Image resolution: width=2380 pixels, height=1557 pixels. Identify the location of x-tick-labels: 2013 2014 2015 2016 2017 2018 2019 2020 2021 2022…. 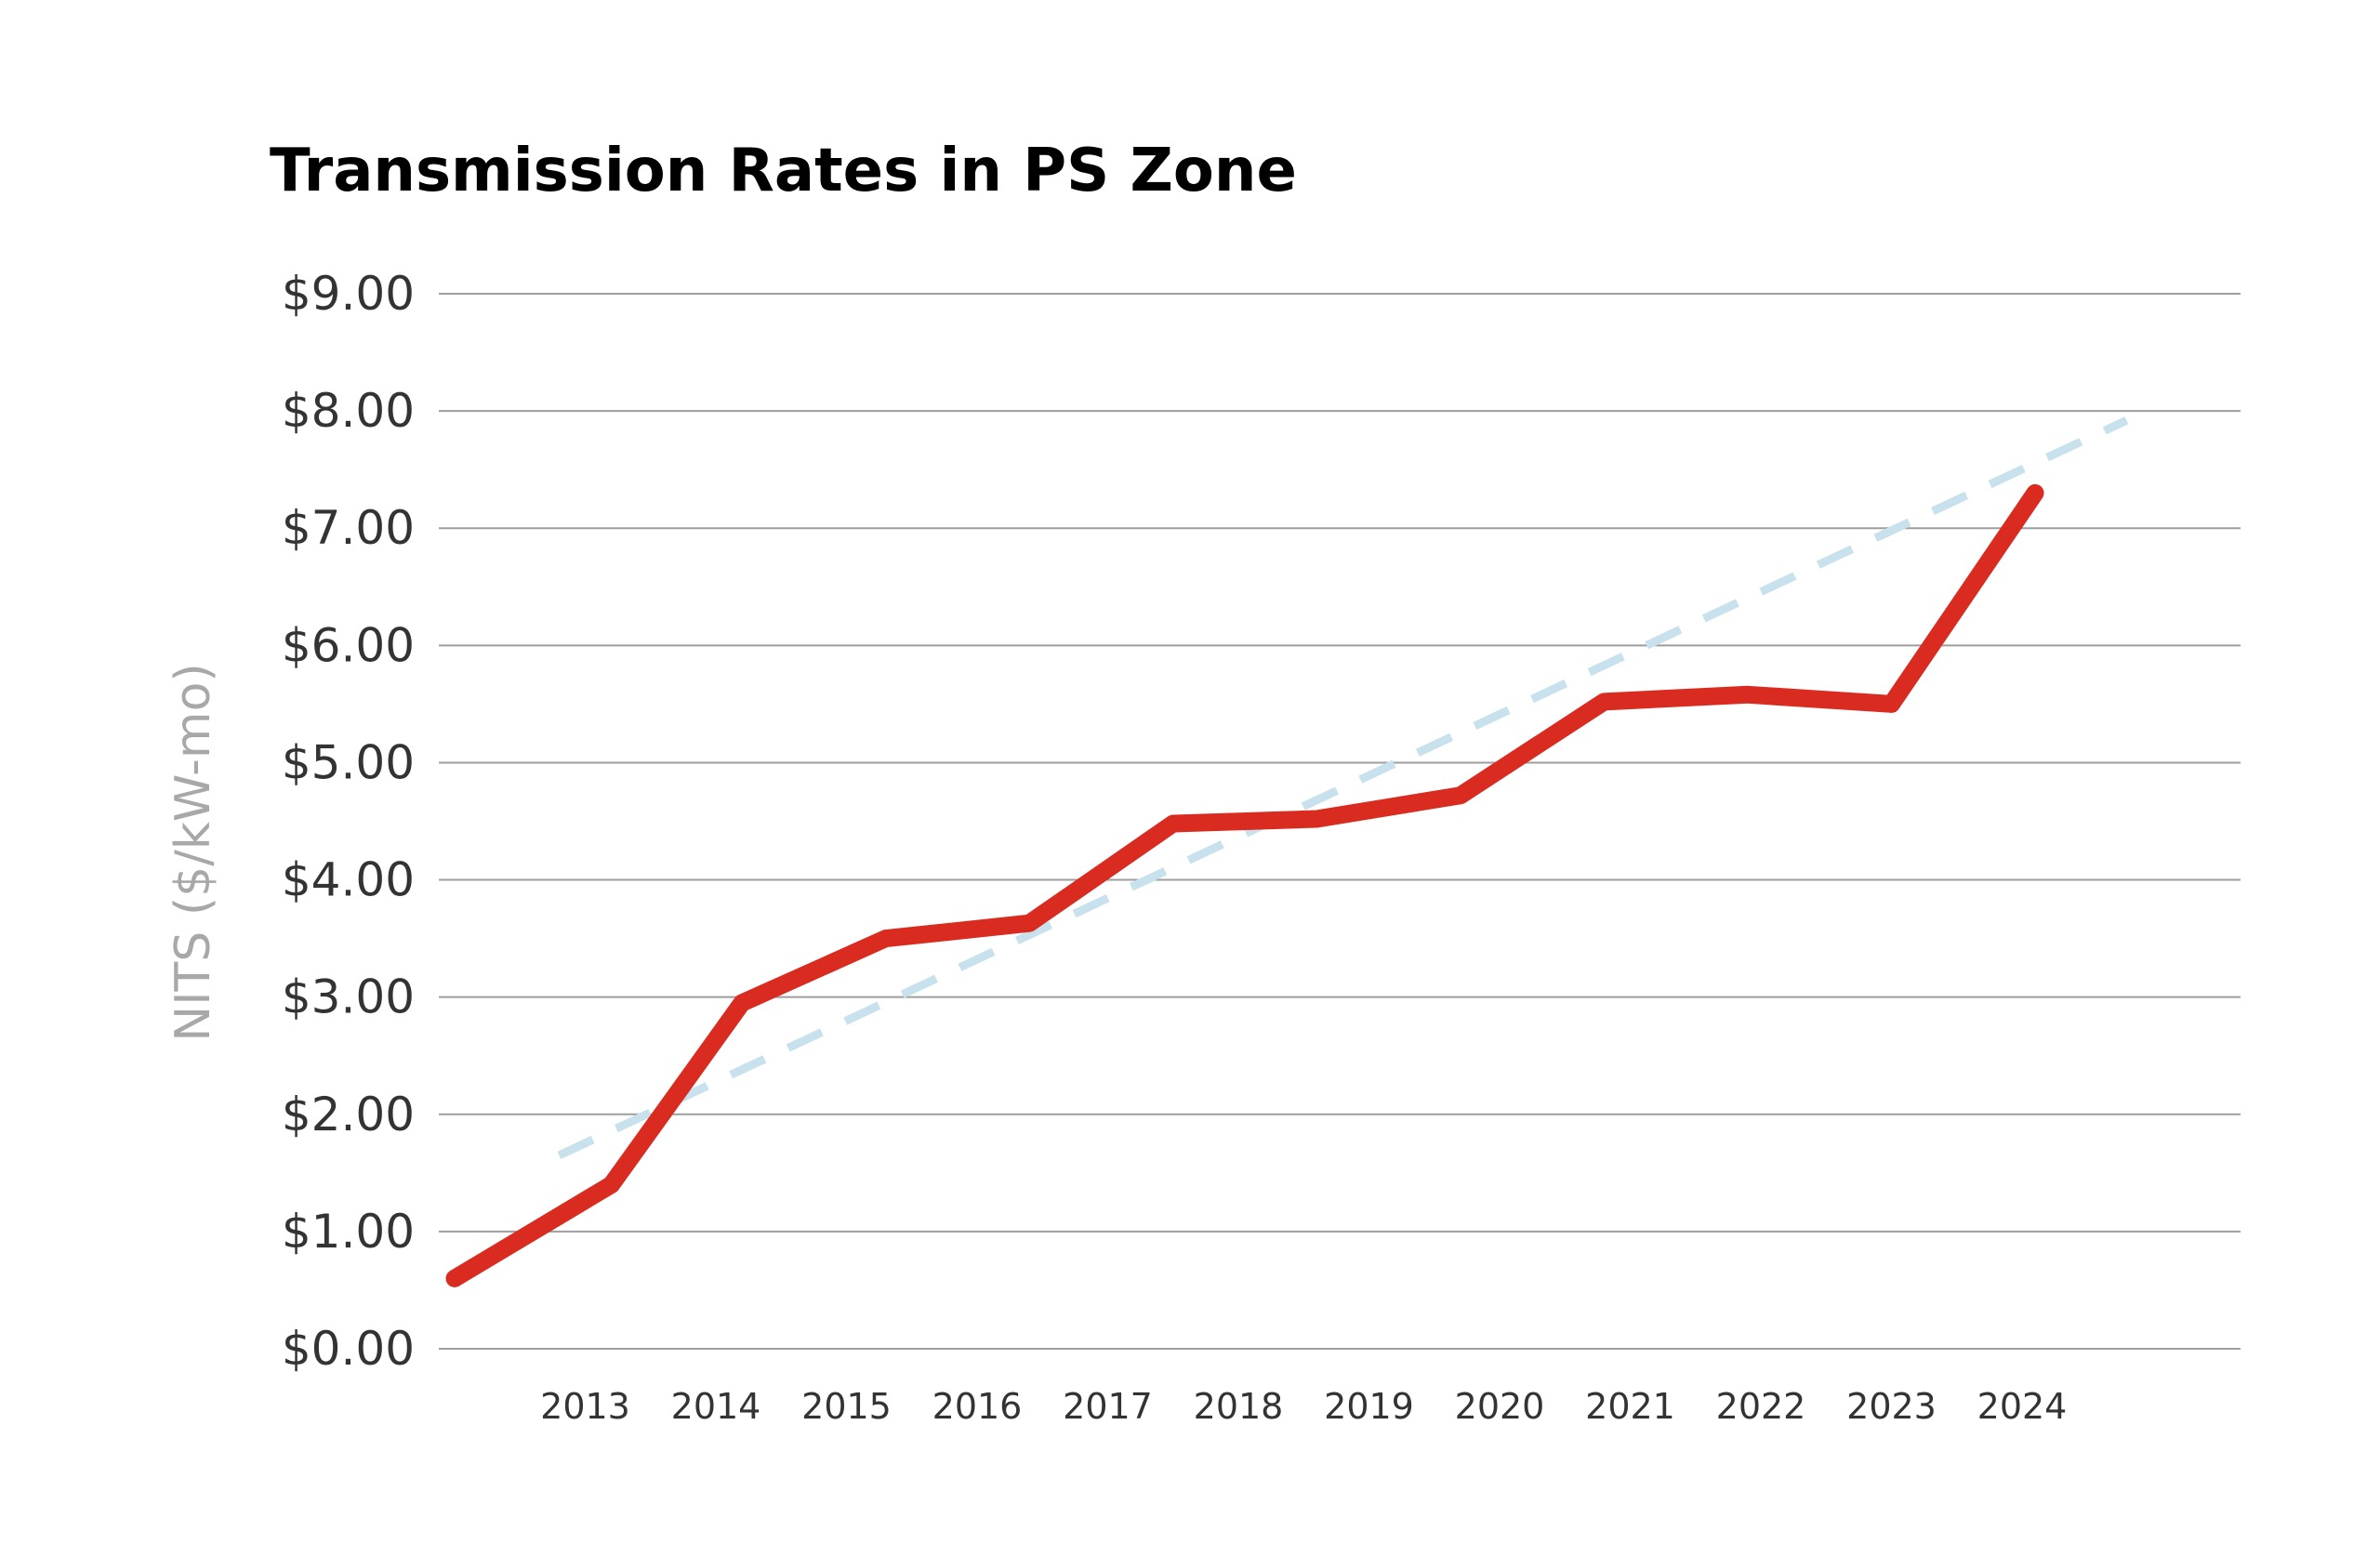
(1303, 1407).